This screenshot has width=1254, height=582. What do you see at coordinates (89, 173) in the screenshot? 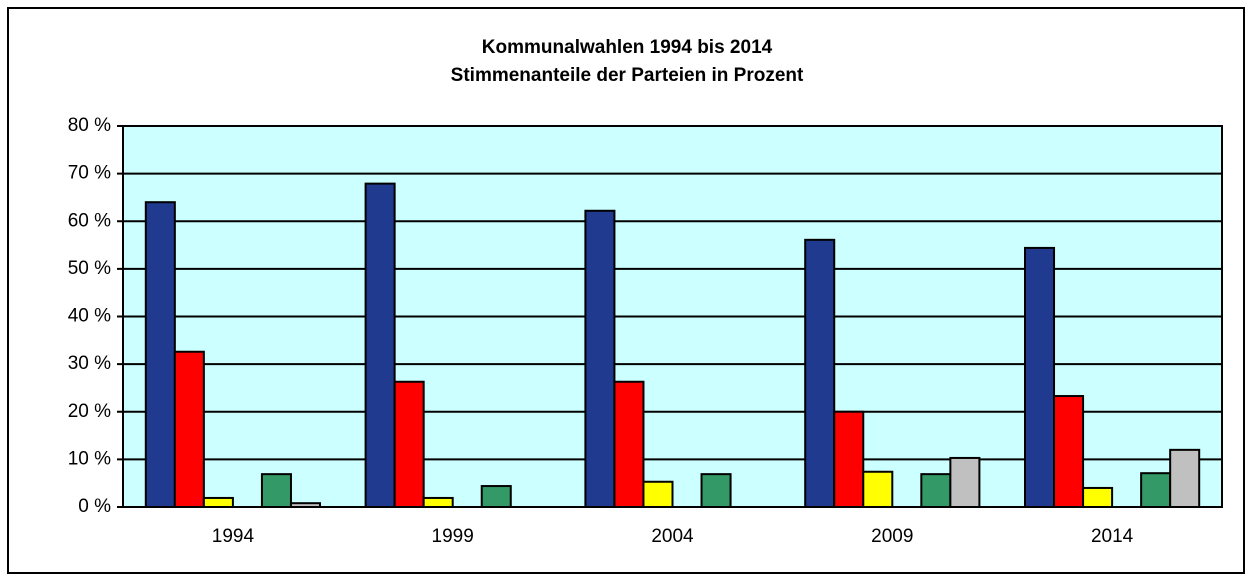
I see `y-tick-label: 70 %` at bounding box center [89, 173].